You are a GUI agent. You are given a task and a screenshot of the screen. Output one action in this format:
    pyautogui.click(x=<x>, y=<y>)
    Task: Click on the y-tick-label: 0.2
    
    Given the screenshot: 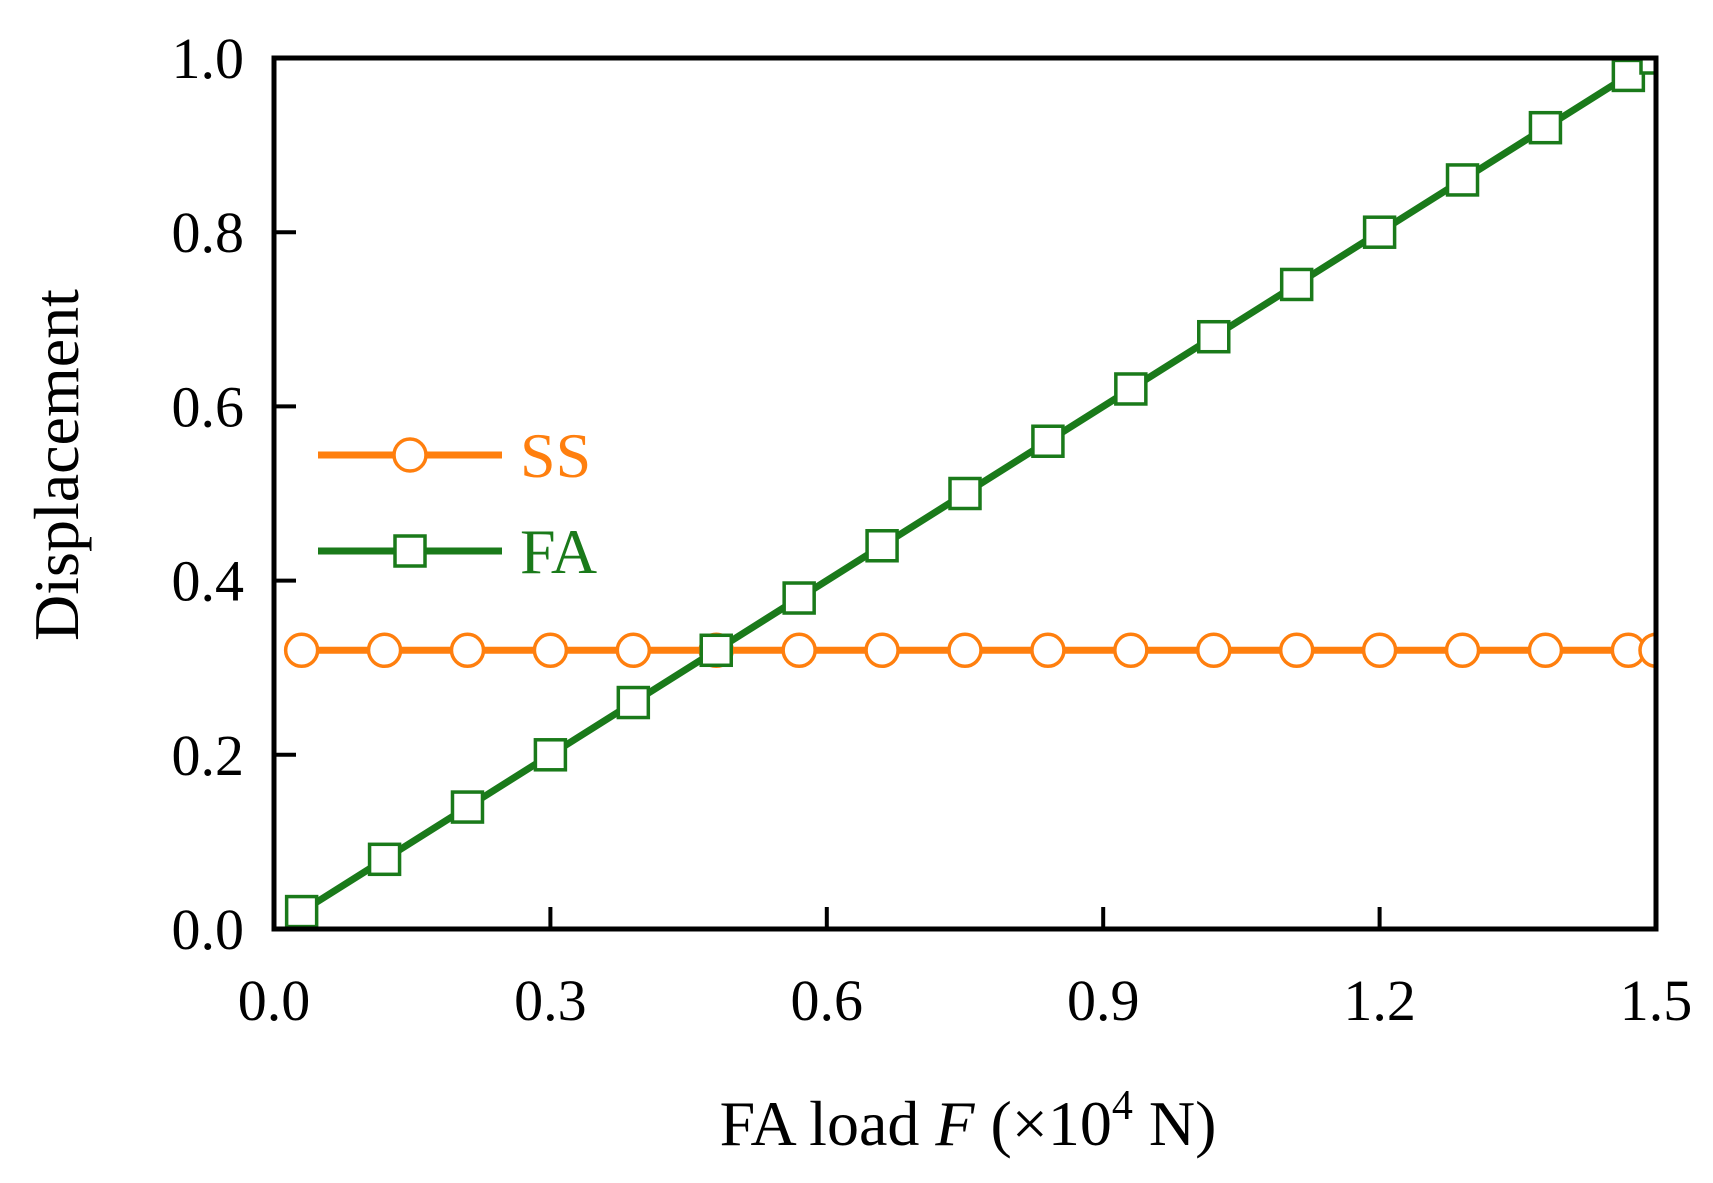 What is the action you would take?
    pyautogui.click(x=208, y=755)
    